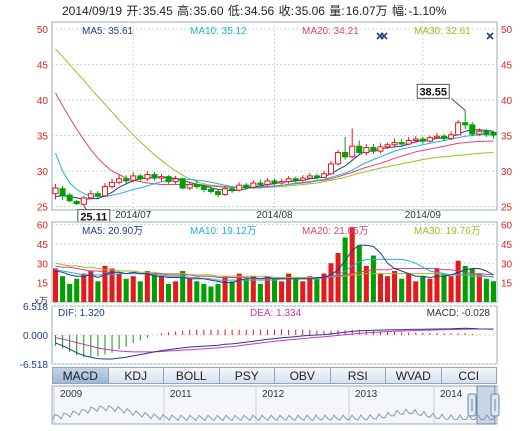 This screenshot has height=431, width=525. I want to click on price-tick-left: 25, so click(43, 207).